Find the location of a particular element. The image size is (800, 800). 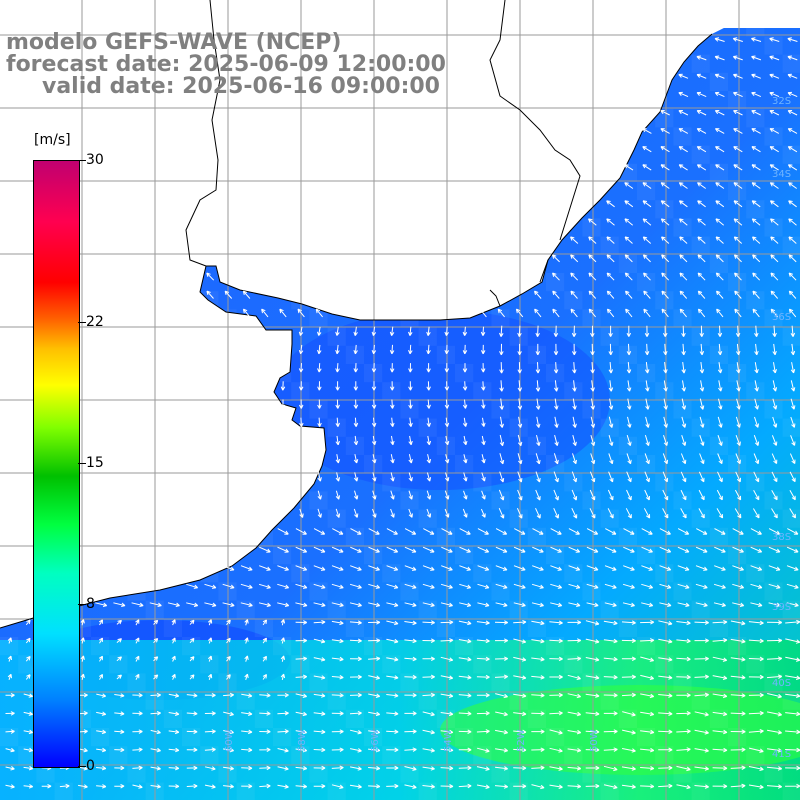

lat-label: 39S is located at coordinates (781, 607).